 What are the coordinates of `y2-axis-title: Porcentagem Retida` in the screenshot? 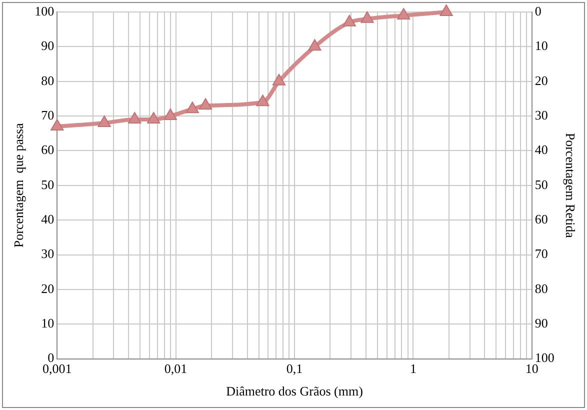 It's located at (570, 185).